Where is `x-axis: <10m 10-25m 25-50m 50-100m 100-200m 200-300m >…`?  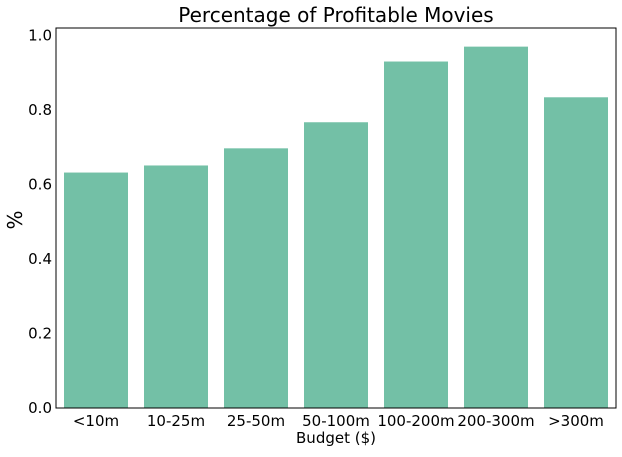 x-axis: <10m 10-25m 25-50m 50-100m 100-200m 200-300m >… is located at coordinates (338, 421).